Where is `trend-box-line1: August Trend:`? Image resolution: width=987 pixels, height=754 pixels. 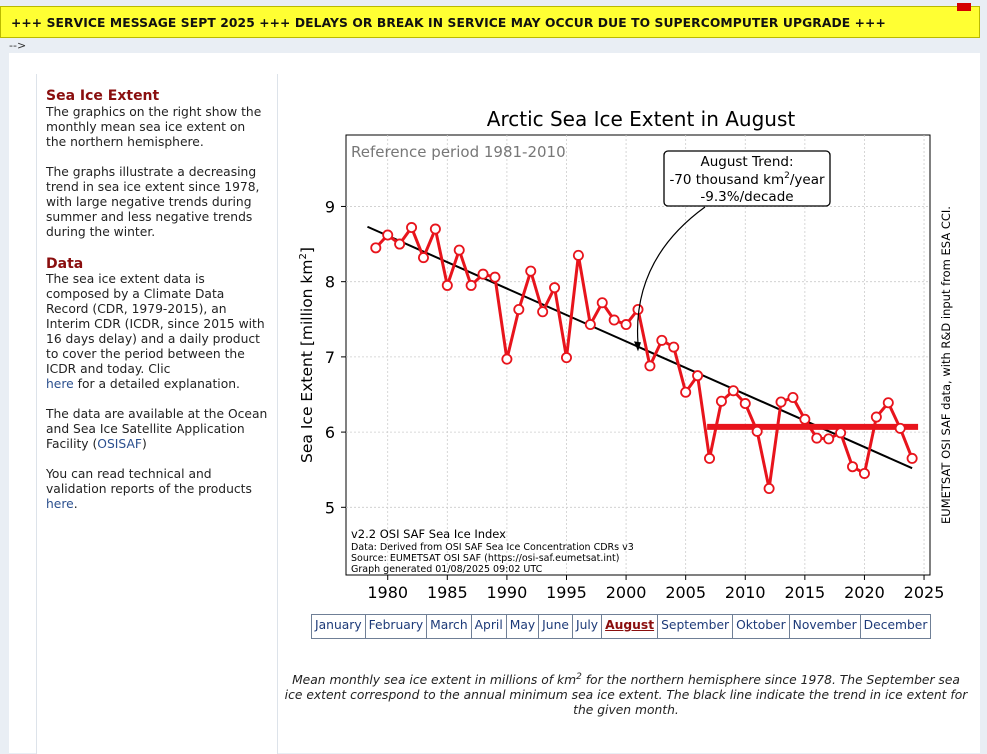 trend-box-line1: August Trend: is located at coordinates (746, 162).